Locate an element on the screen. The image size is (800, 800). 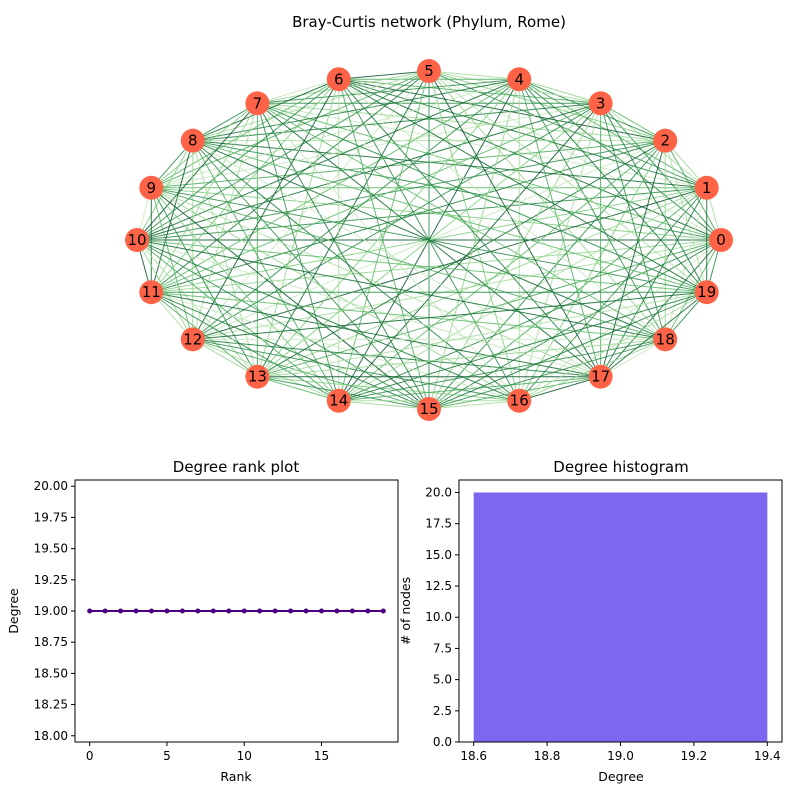
network-node-label-4: 4 is located at coordinates (519, 79).